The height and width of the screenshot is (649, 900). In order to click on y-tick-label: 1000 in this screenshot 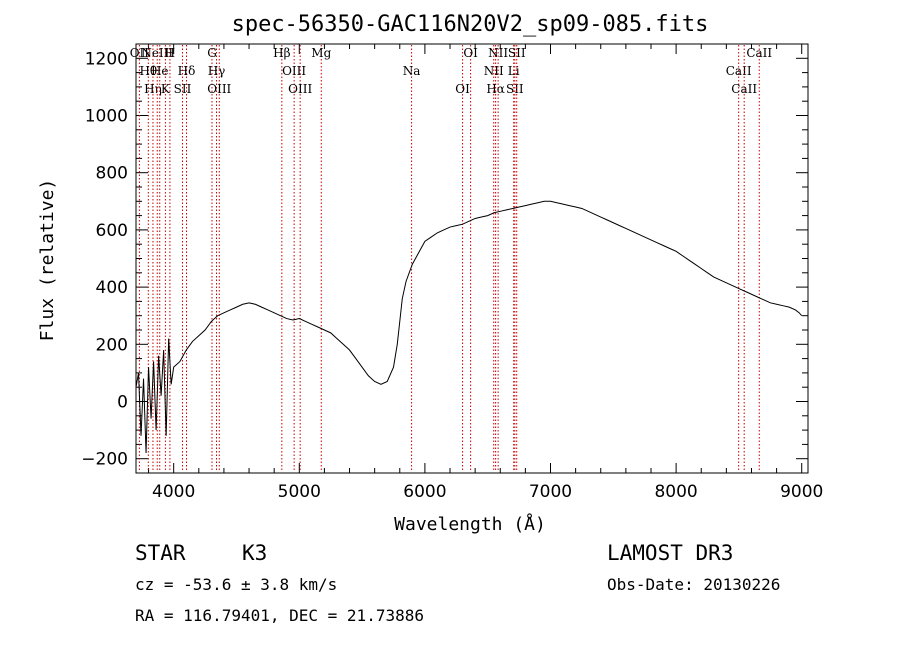, I will do `click(106, 117)`.